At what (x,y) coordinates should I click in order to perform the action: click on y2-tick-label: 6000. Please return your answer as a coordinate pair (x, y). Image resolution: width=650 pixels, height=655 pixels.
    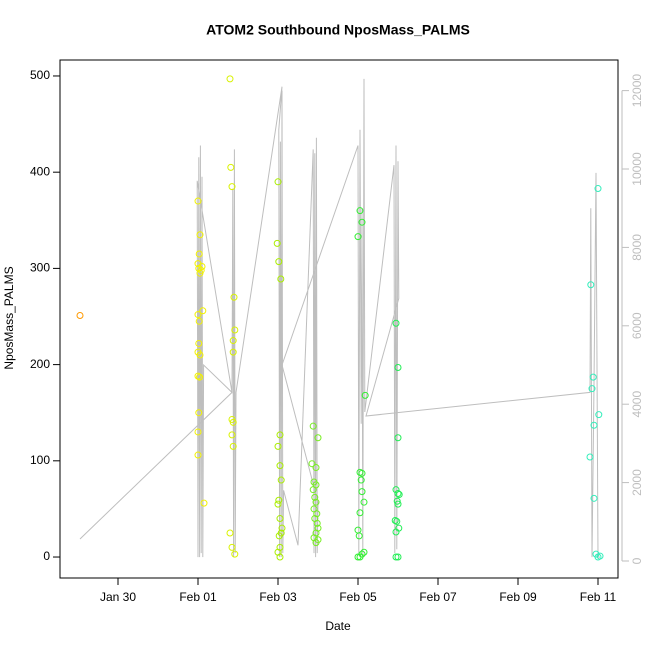
    Looking at the image, I should click on (637, 325).